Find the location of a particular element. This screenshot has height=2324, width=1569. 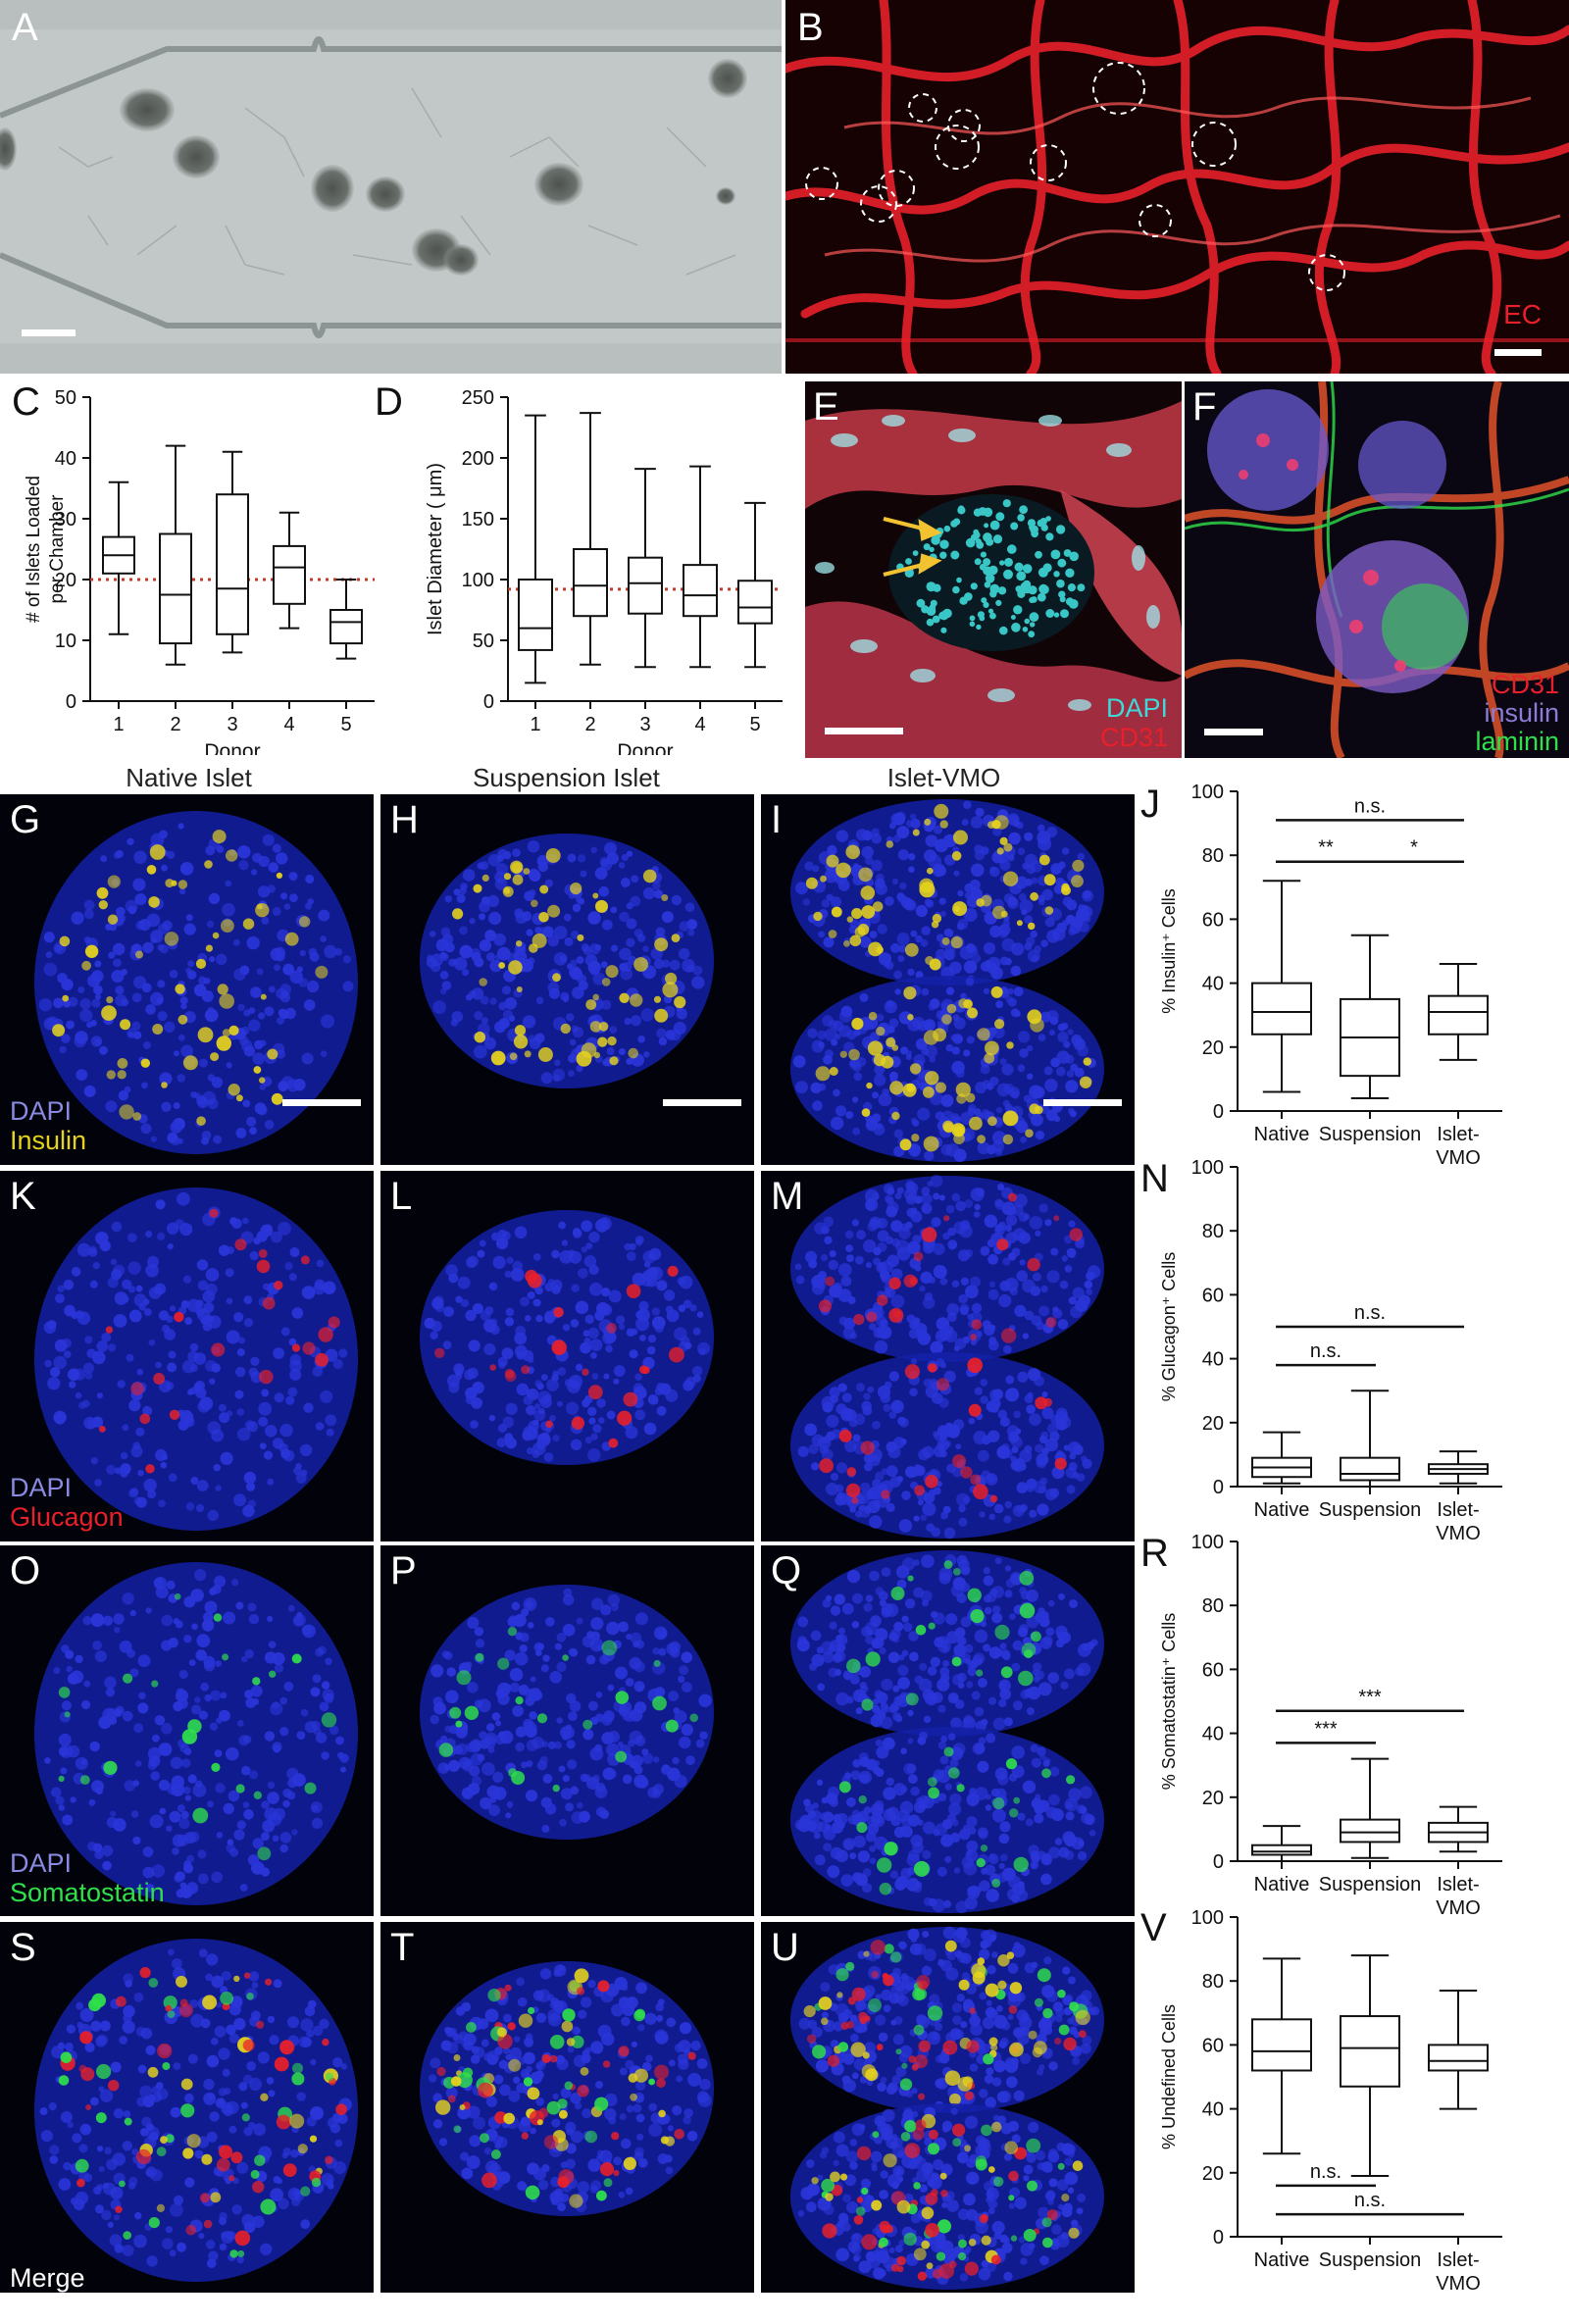

panel-label-n: N is located at coordinates (1154, 1179).